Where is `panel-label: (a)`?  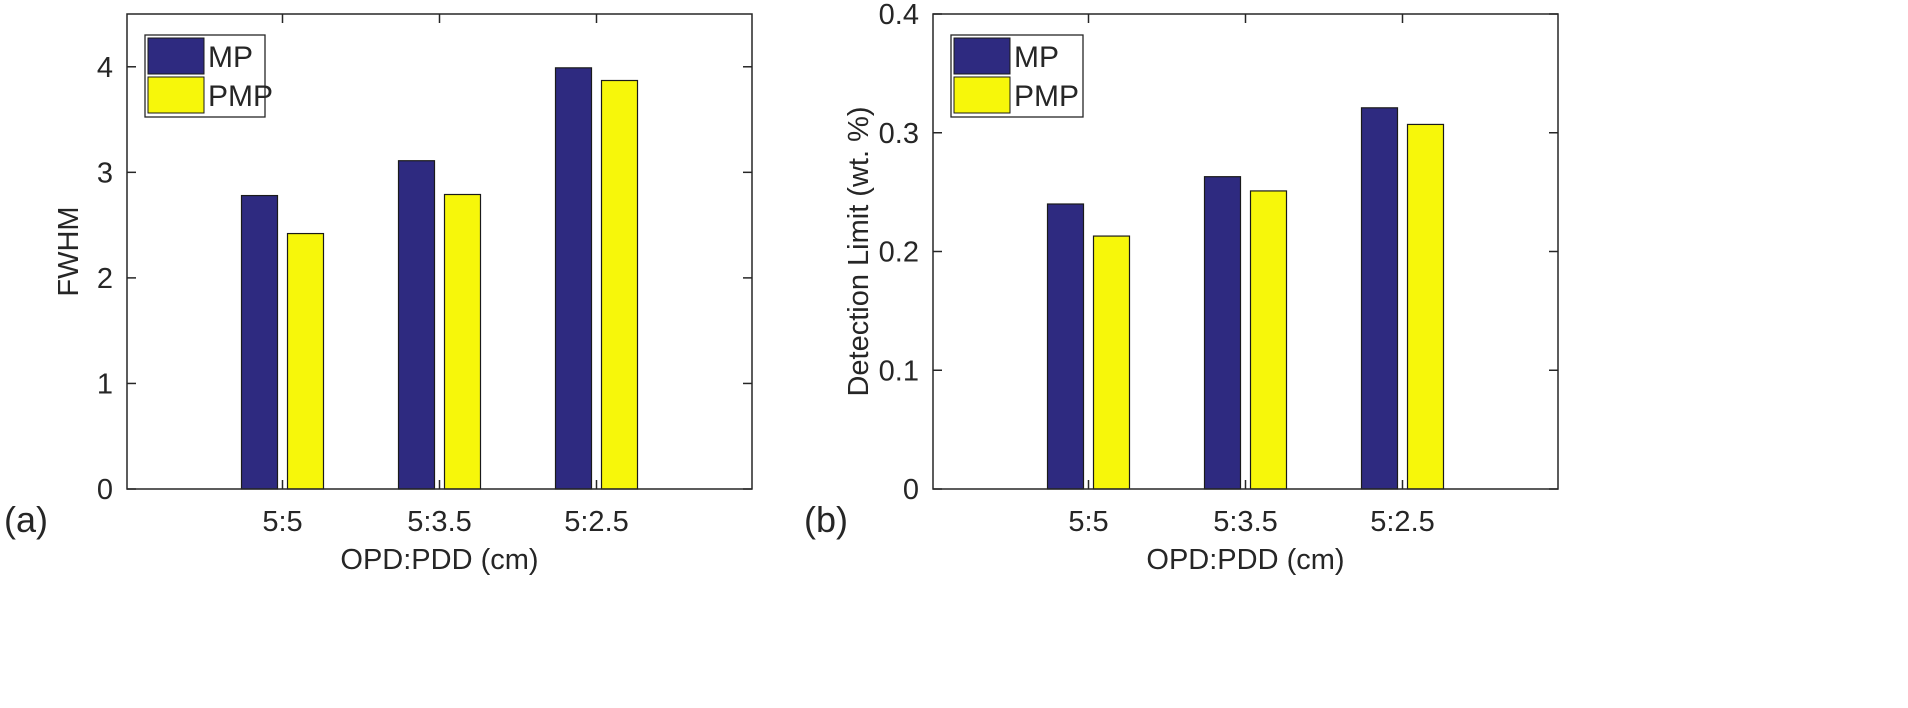 panel-label: (a) is located at coordinates (26, 519).